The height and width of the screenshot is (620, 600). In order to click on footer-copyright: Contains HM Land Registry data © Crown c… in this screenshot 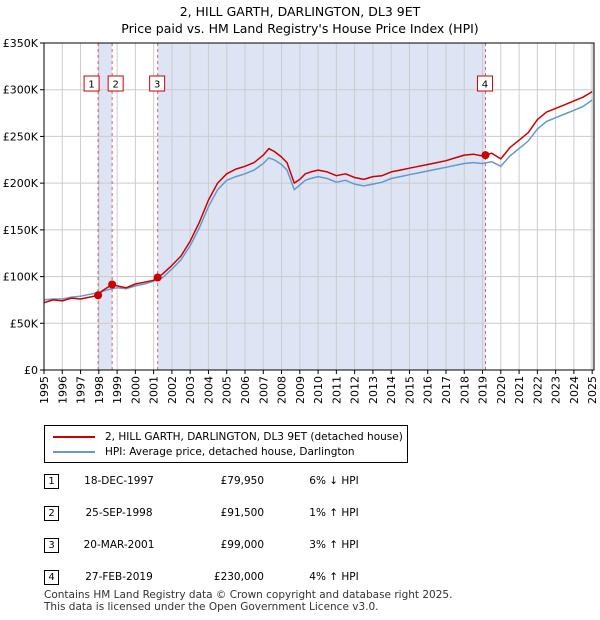, I will do `click(248, 595)`.